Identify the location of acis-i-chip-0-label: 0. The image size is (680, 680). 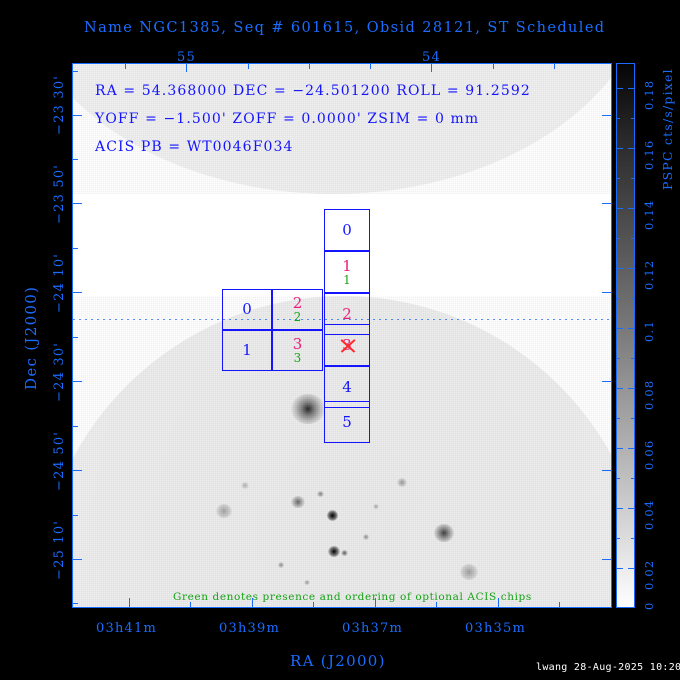
(247, 309).